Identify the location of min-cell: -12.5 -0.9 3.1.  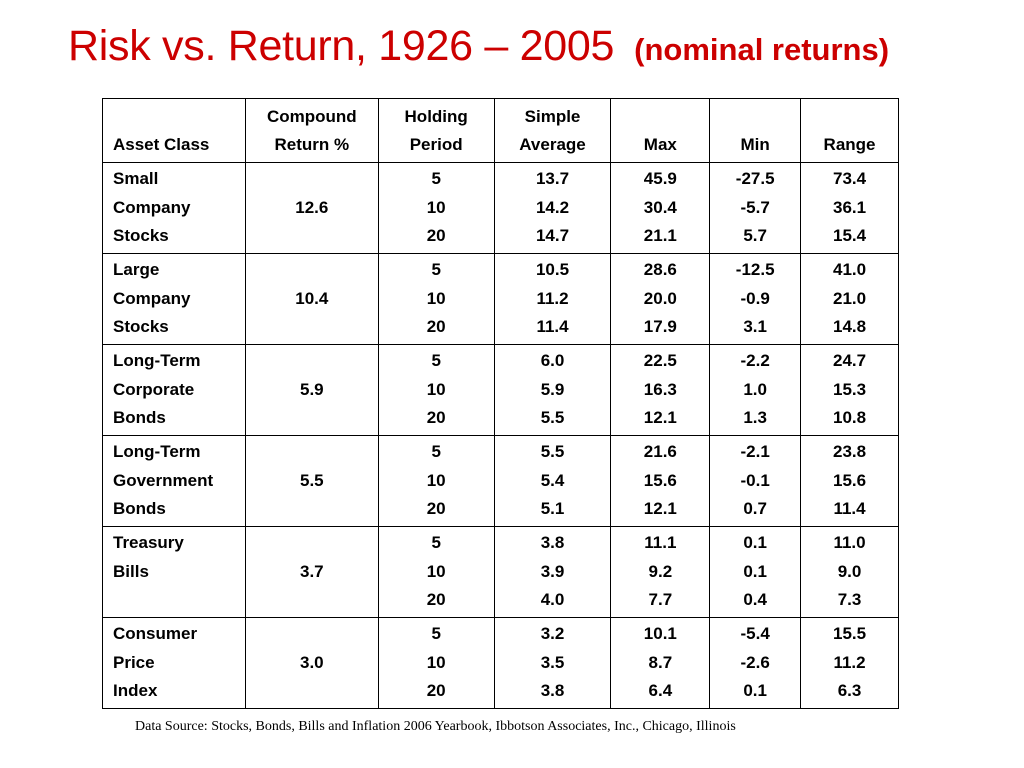
(755, 299).